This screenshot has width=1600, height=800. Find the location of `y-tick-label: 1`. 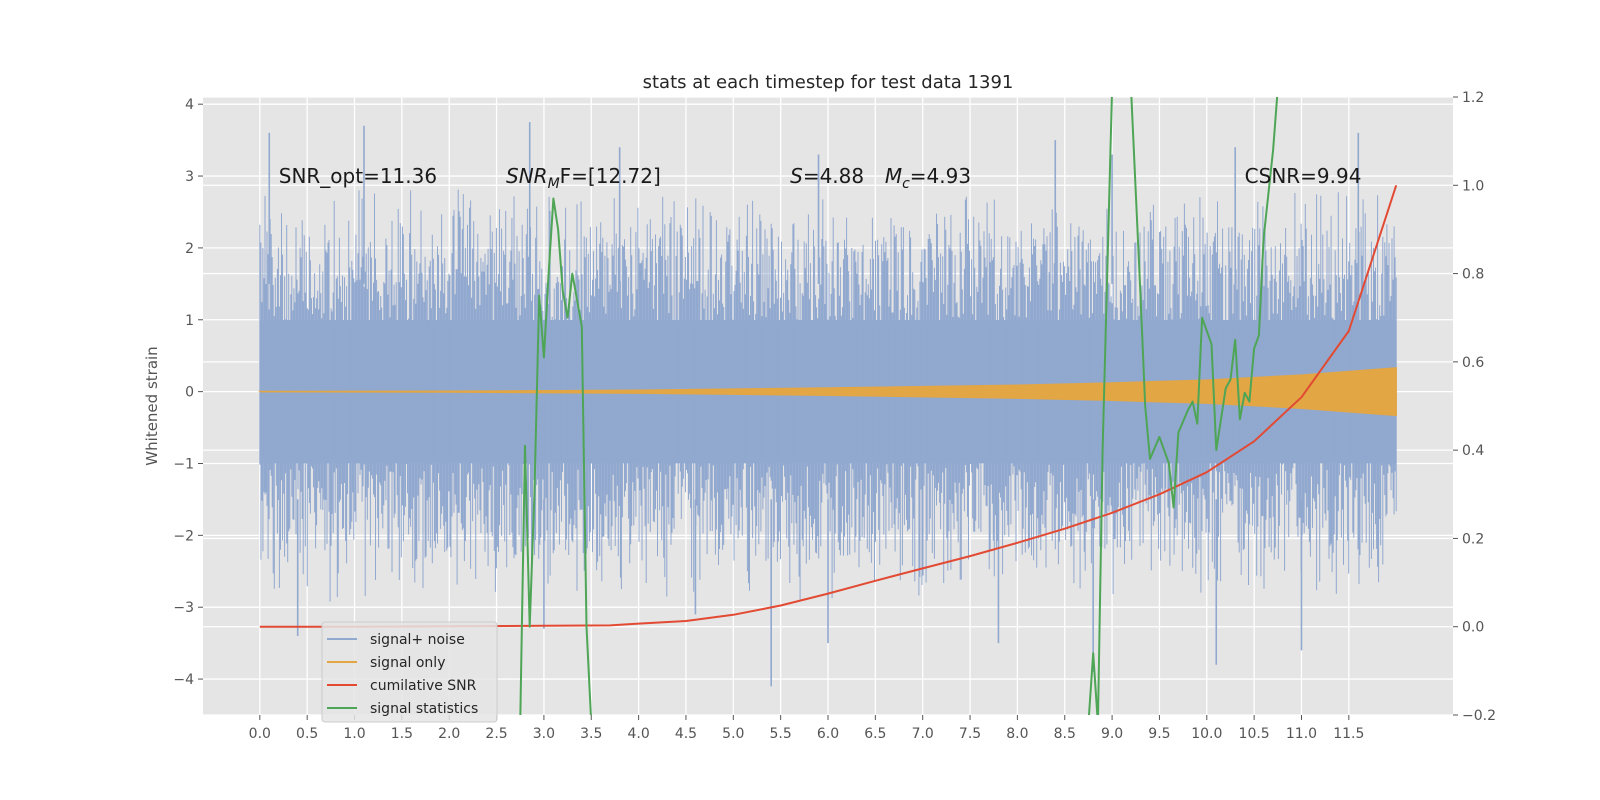

y-tick-label: 1 is located at coordinates (189, 321).